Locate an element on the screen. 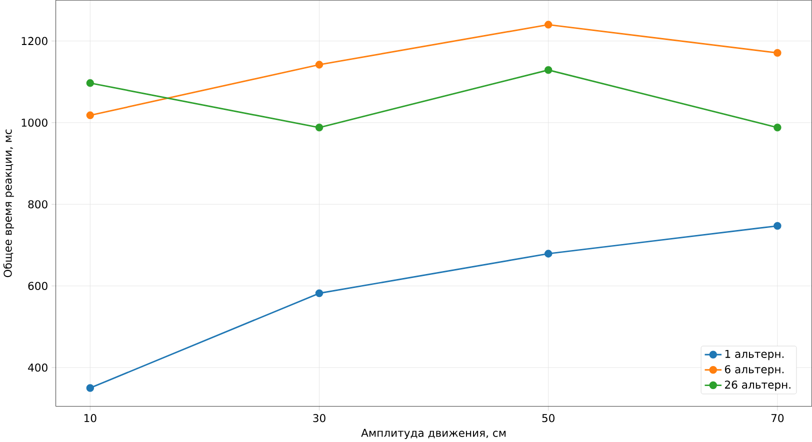  legend-label: 6 альтерн. is located at coordinates (754, 370).